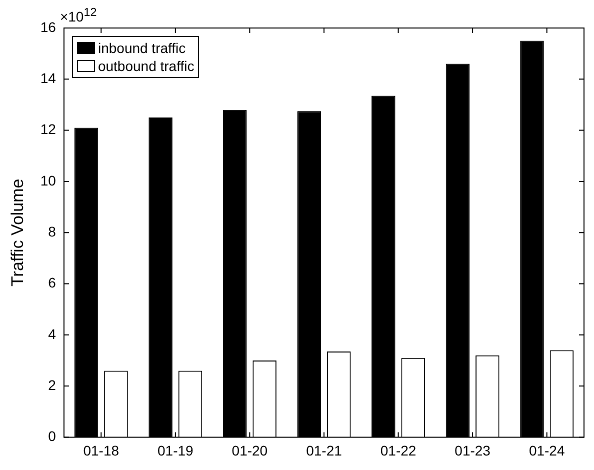 The image size is (594, 470). I want to click on y-tick-label: 14, so click(48, 78).